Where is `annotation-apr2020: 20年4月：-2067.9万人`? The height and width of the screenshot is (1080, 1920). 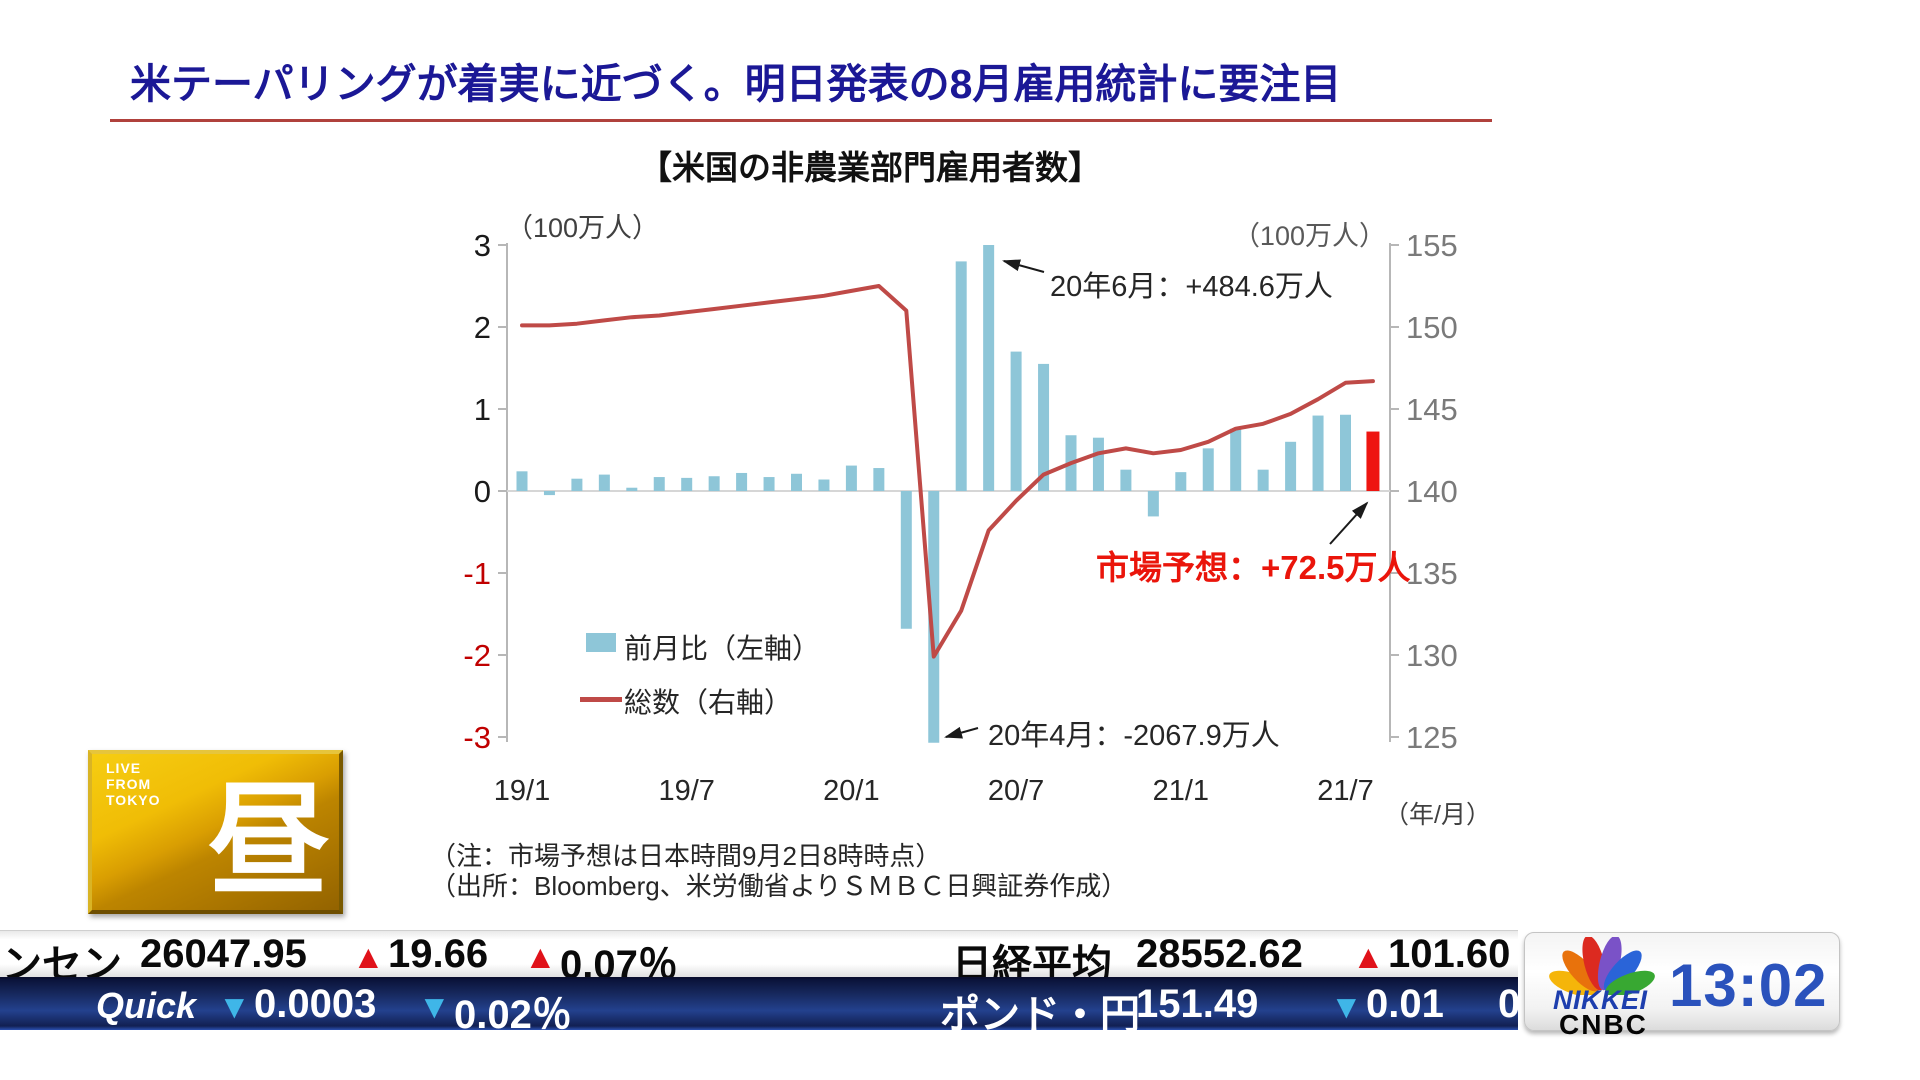
annotation-apr2020: 20年4月：-2067.9万人 is located at coordinates (1134, 736).